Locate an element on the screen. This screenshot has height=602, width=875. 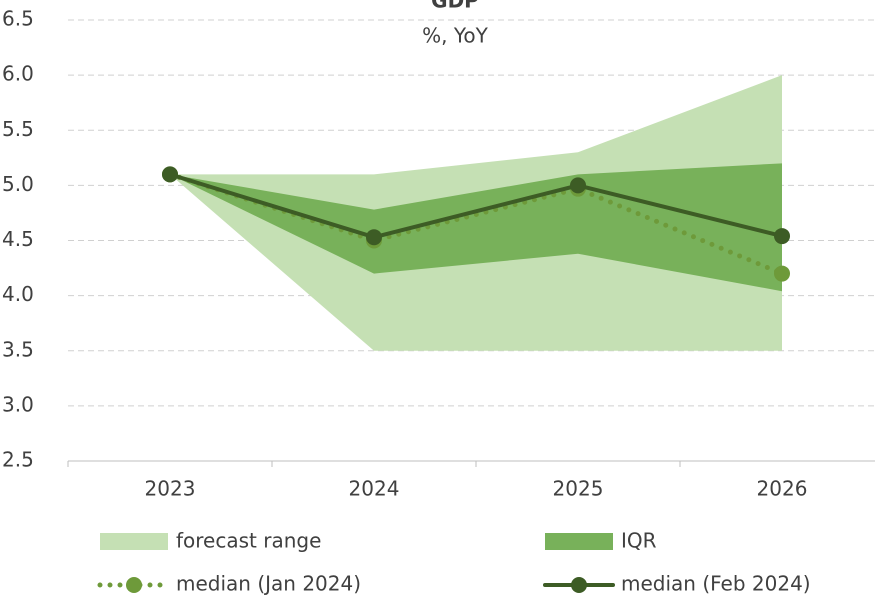
legend-label: median (Jan 2024) is located at coordinates (268, 584).